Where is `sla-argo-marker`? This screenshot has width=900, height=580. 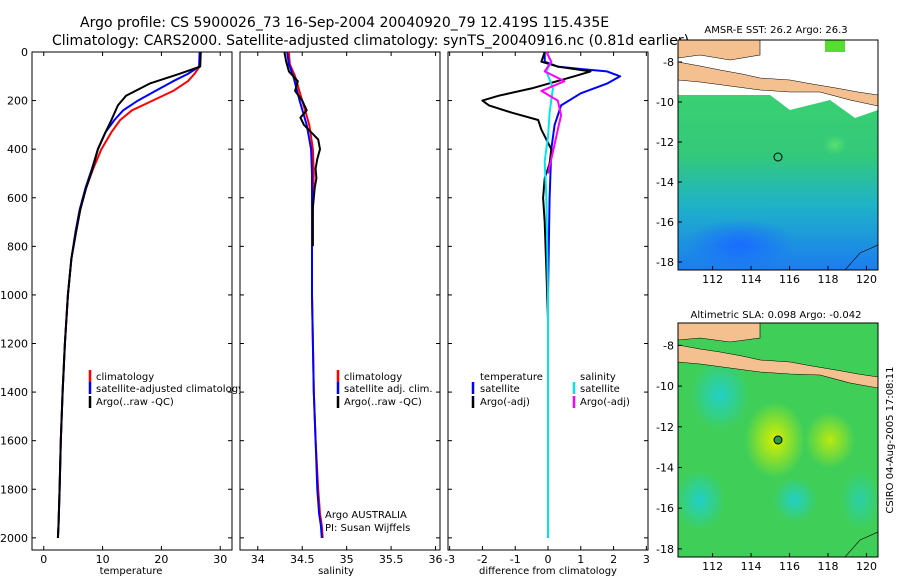 sla-argo-marker is located at coordinates (778, 440).